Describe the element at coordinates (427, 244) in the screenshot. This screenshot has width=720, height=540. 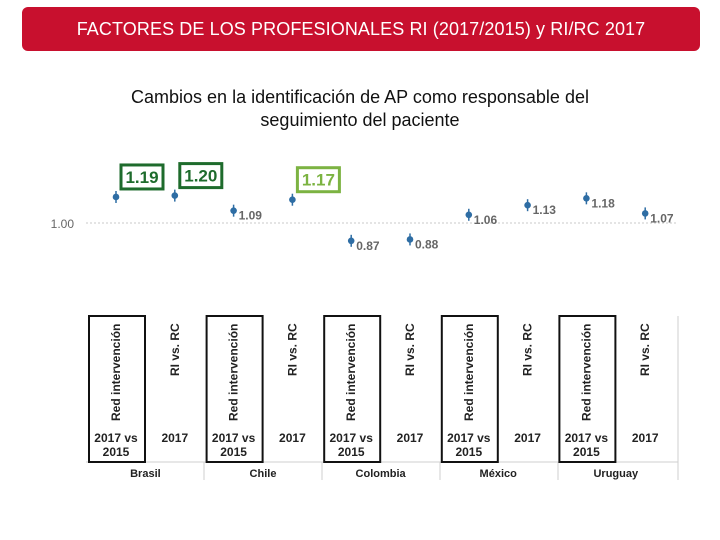
I see `data-label: 0.88` at that location.